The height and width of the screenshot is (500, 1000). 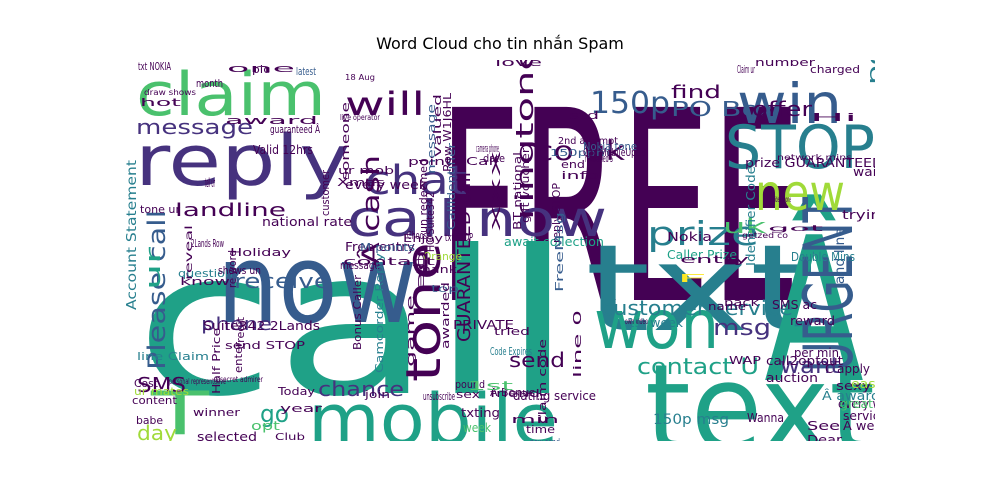 What do you see at coordinates (856, 404) in the screenshot?
I see `word-every-wk: every wk` at bounding box center [856, 404].